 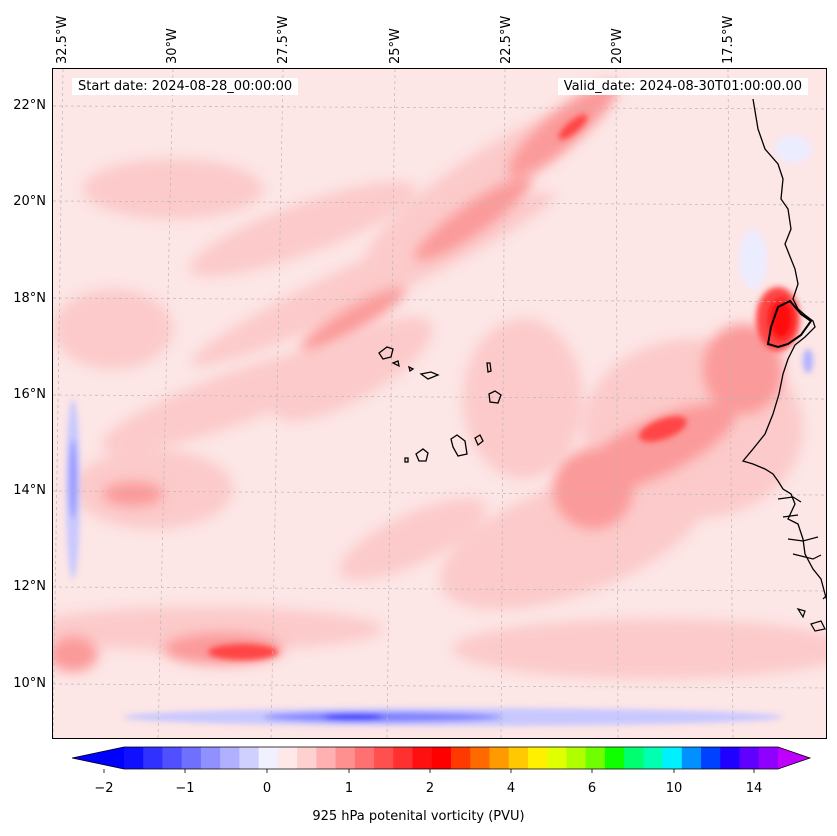 I want to click on longitude-label: 25°W, so click(x=395, y=46).